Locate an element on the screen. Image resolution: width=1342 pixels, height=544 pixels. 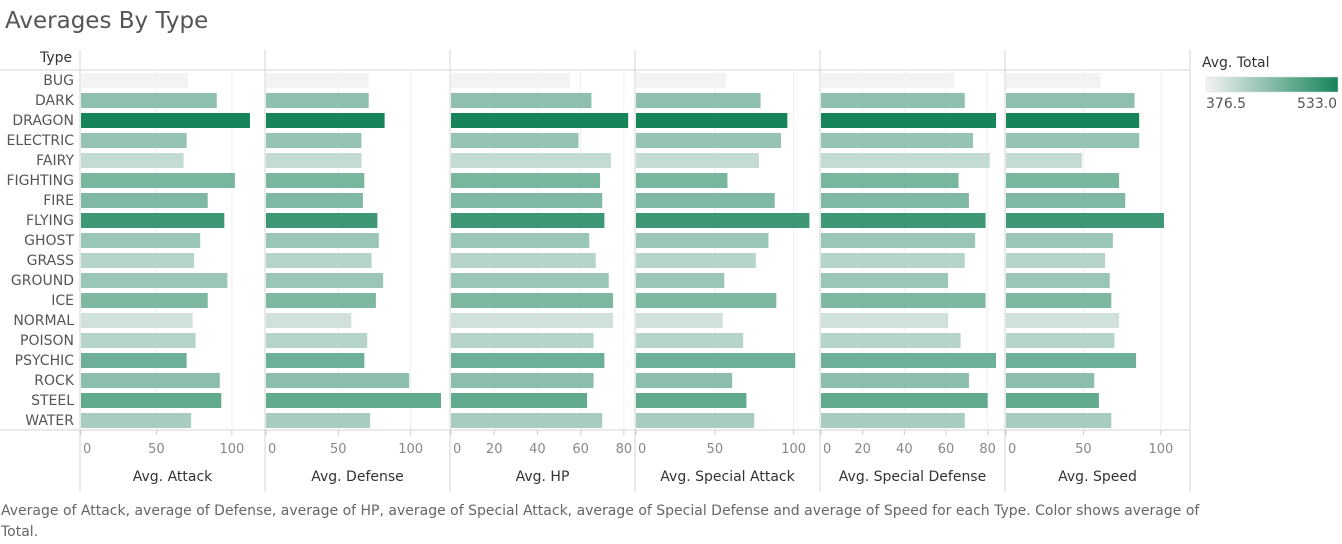
category-label: WATER is located at coordinates (49, 421).